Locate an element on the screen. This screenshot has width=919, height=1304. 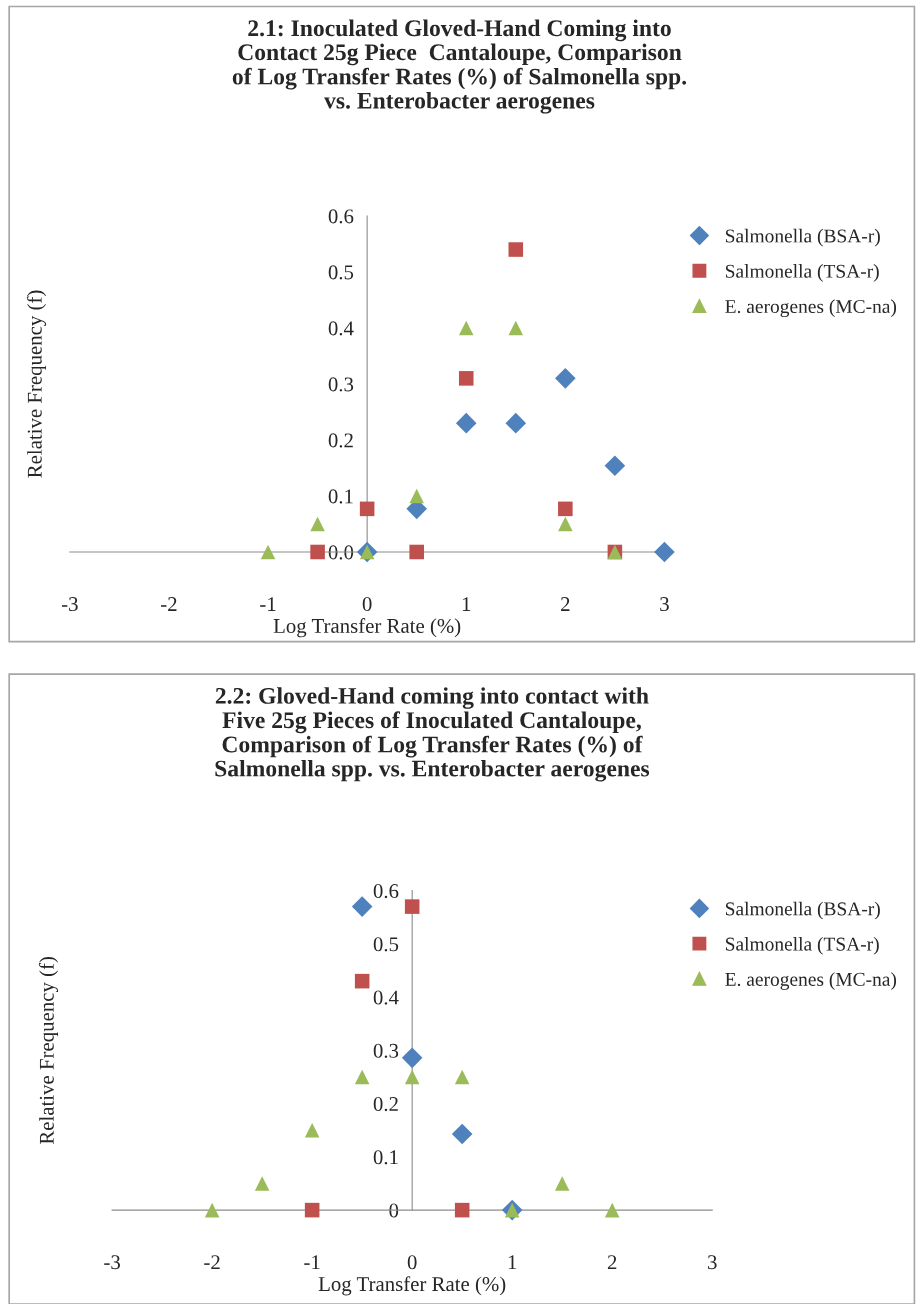
chart-title: 2.2: Gloved-Hand coming into contact with Five 25g Pieces of Inoculated Cantaloupe, Comparison of Log Transfer Rates (%) of Salmonella spp. vs. Enterobacter aerogenes is located at coordinates (432, 734).